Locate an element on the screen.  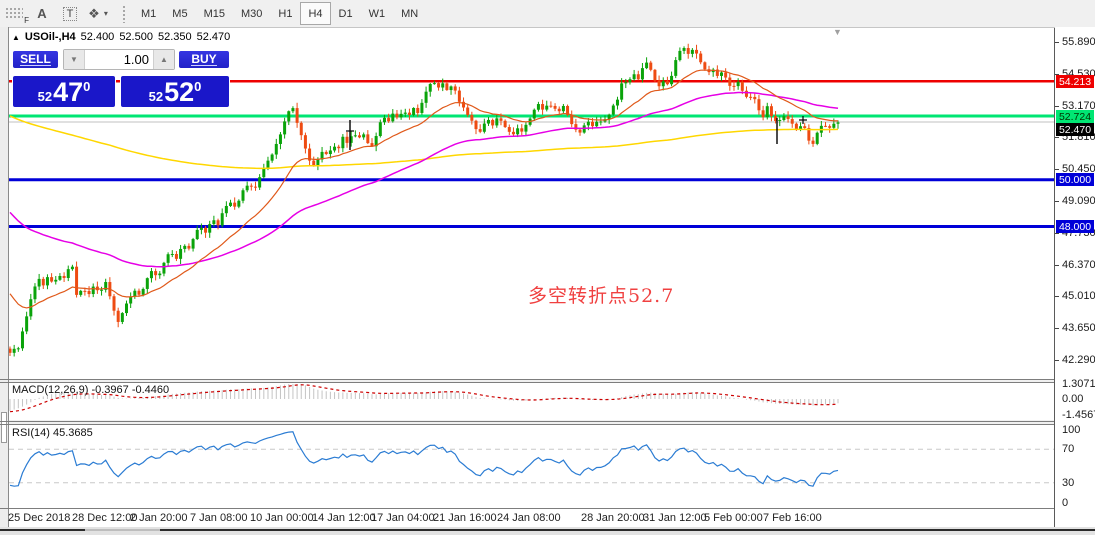
price-axis-border is located at coordinates (1054, 277).